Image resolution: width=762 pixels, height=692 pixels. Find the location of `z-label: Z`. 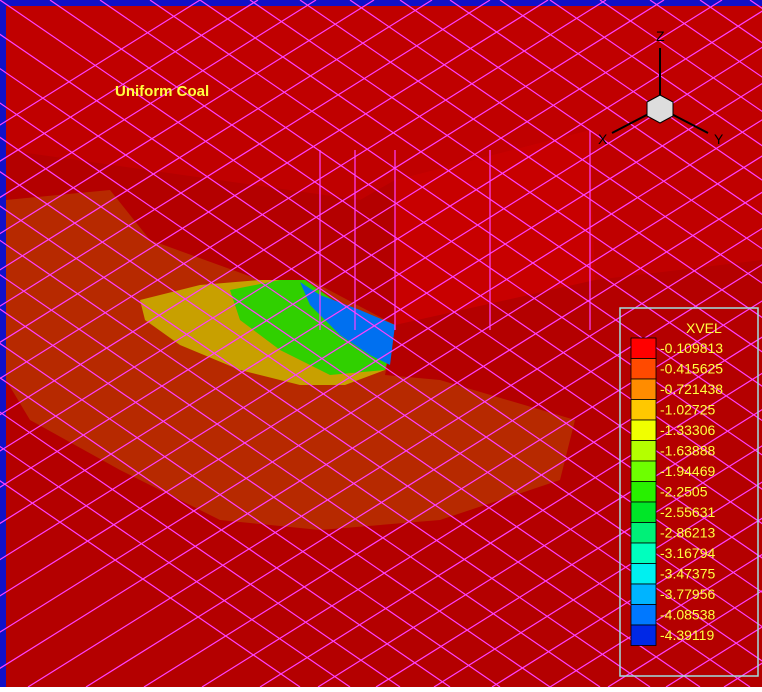

z-label: Z is located at coordinates (660, 36).